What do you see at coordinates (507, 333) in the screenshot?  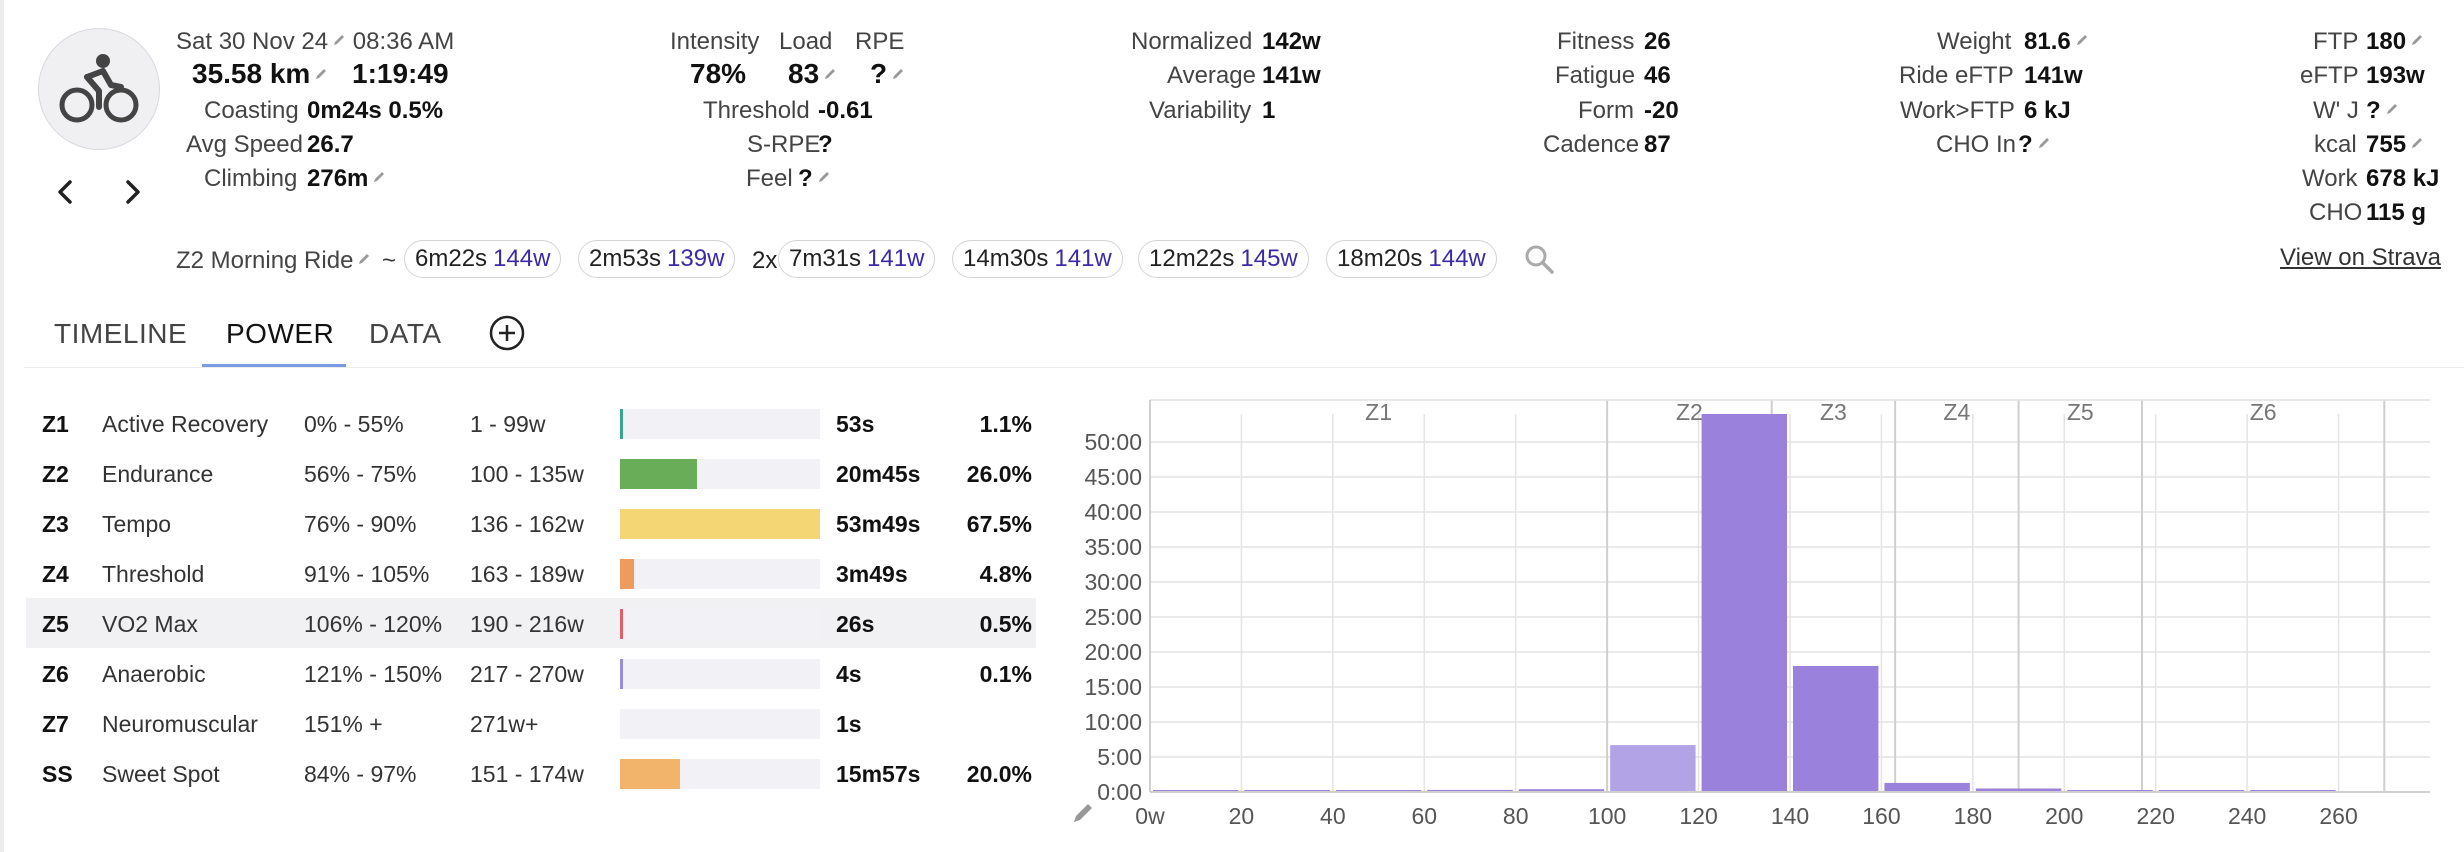 I see `add-tab-button` at bounding box center [507, 333].